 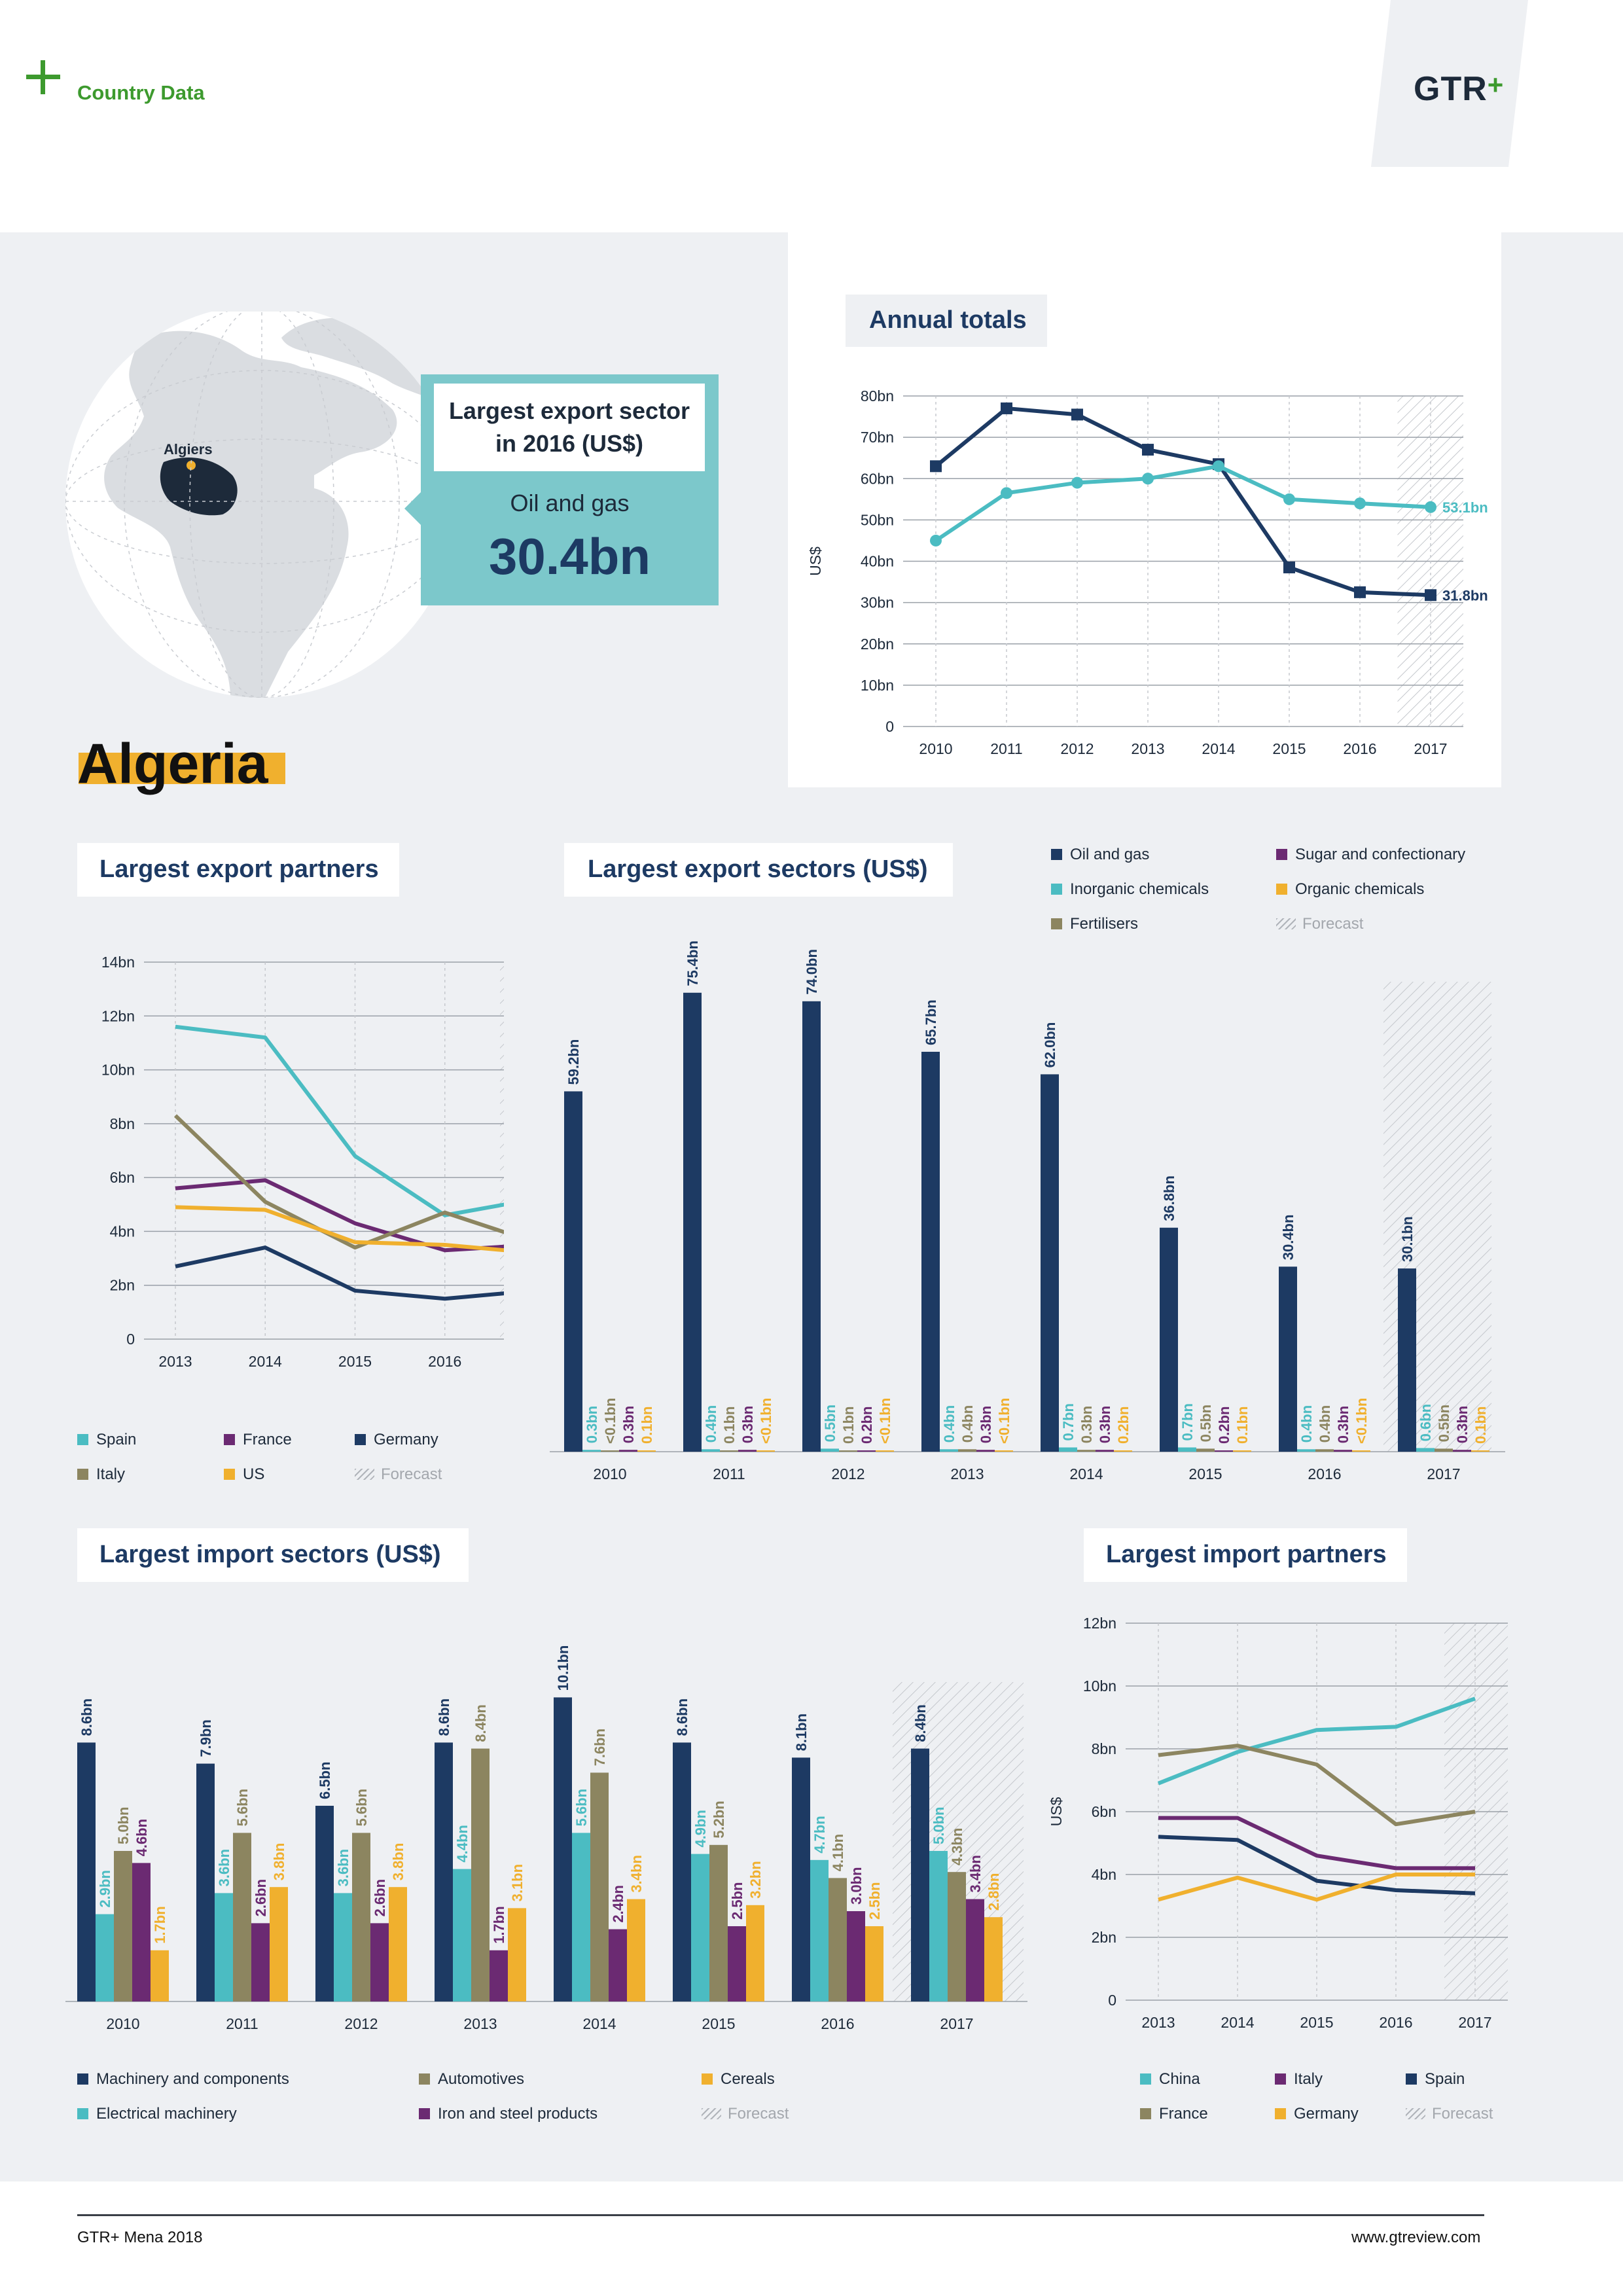 I want to click on legend-label: Sugar and confectionary, so click(x=1380, y=854).